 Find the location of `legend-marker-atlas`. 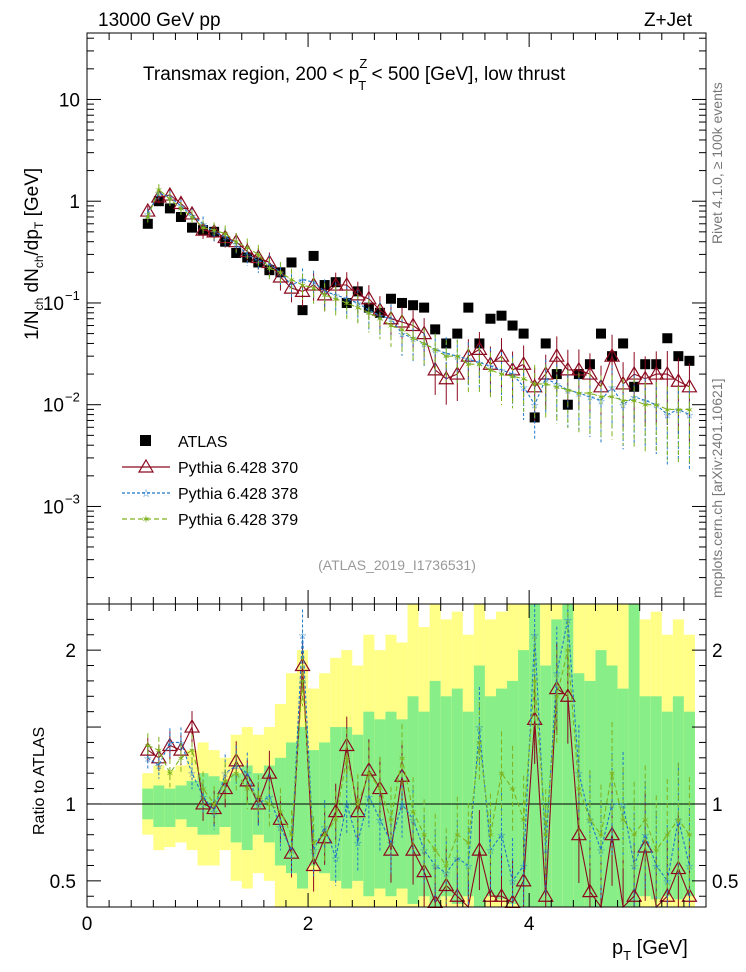

legend-marker-atlas is located at coordinates (145, 440).